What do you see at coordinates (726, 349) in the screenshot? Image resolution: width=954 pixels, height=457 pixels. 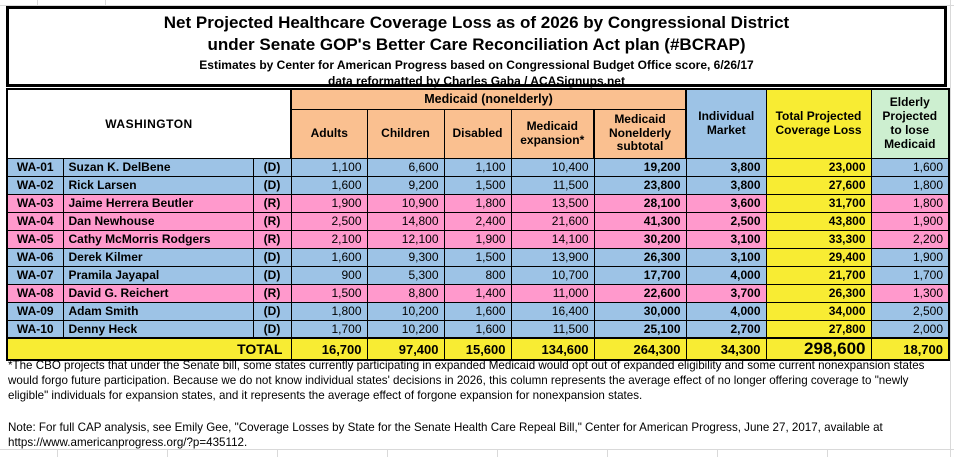 I see `total-value-cell: 34,300` at bounding box center [726, 349].